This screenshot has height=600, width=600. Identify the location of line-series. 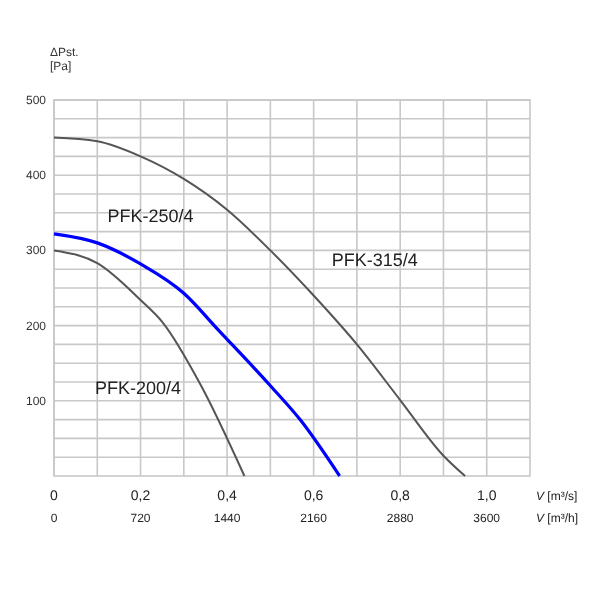
(149, 363).